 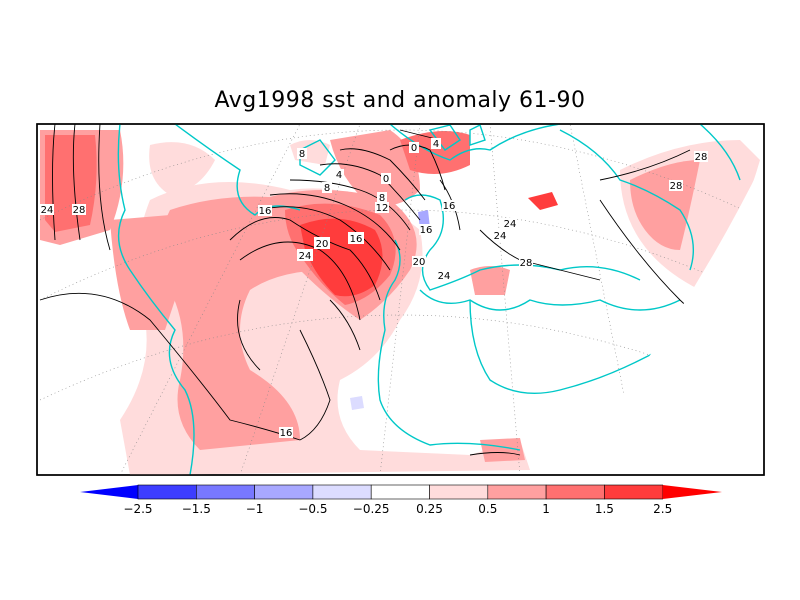 I want to click on anomaly-region-red-sea, so click(x=502, y=450).